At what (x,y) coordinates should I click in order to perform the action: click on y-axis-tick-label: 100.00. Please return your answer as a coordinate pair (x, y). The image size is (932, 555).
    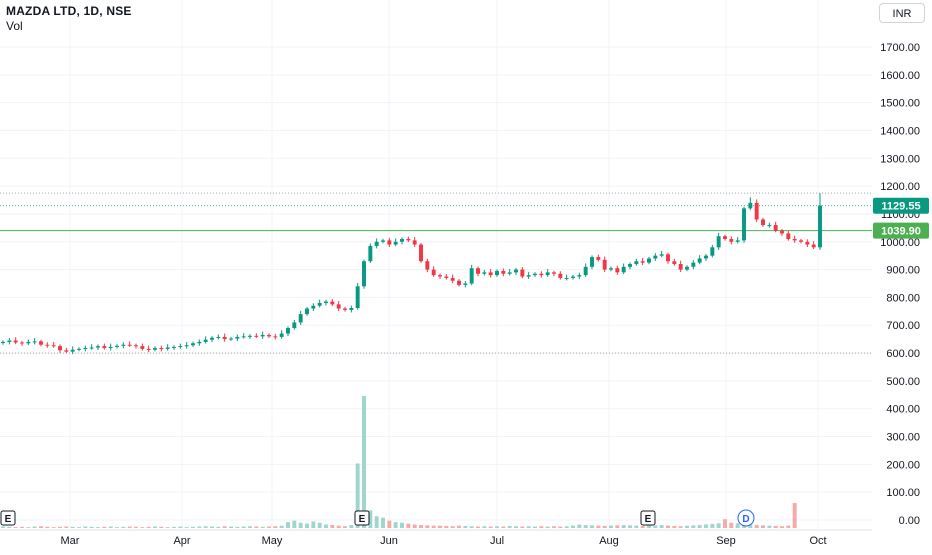
    Looking at the image, I should click on (903, 493).